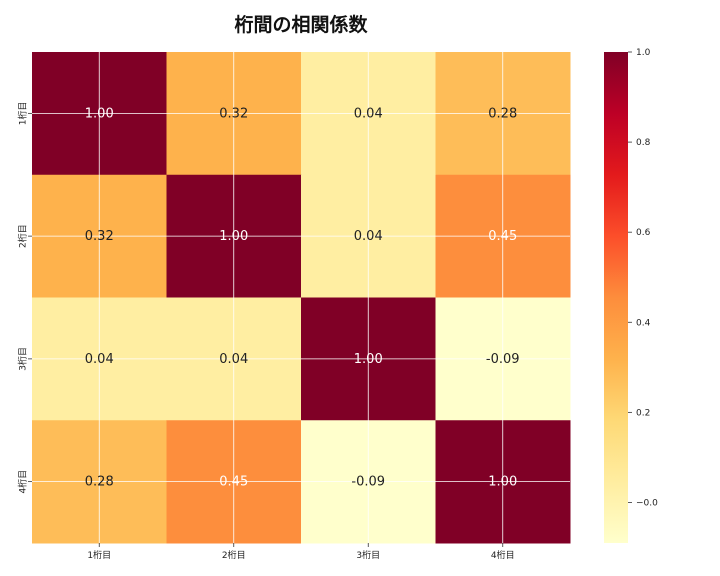 This screenshot has width=720, height=576. What do you see at coordinates (301, 552) in the screenshot?
I see `x-axis-ticks: 1桁目 2桁目 3桁目 4桁目` at bounding box center [301, 552].